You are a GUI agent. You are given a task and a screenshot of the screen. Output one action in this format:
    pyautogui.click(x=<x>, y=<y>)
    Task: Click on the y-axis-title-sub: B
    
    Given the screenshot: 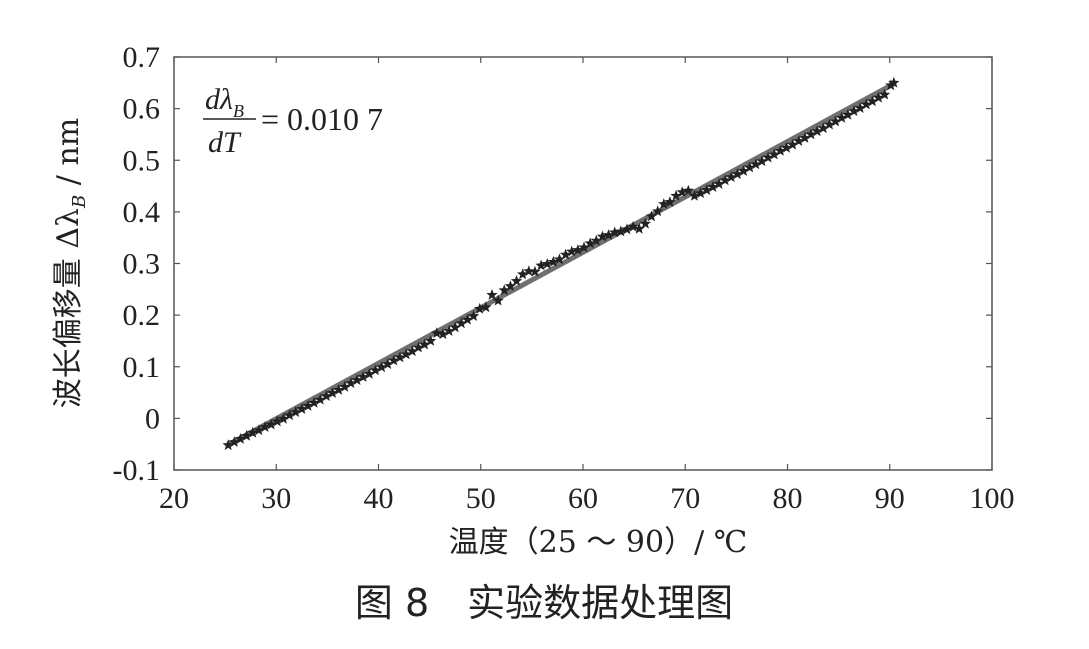 What is the action you would take?
    pyautogui.click(x=79, y=202)
    